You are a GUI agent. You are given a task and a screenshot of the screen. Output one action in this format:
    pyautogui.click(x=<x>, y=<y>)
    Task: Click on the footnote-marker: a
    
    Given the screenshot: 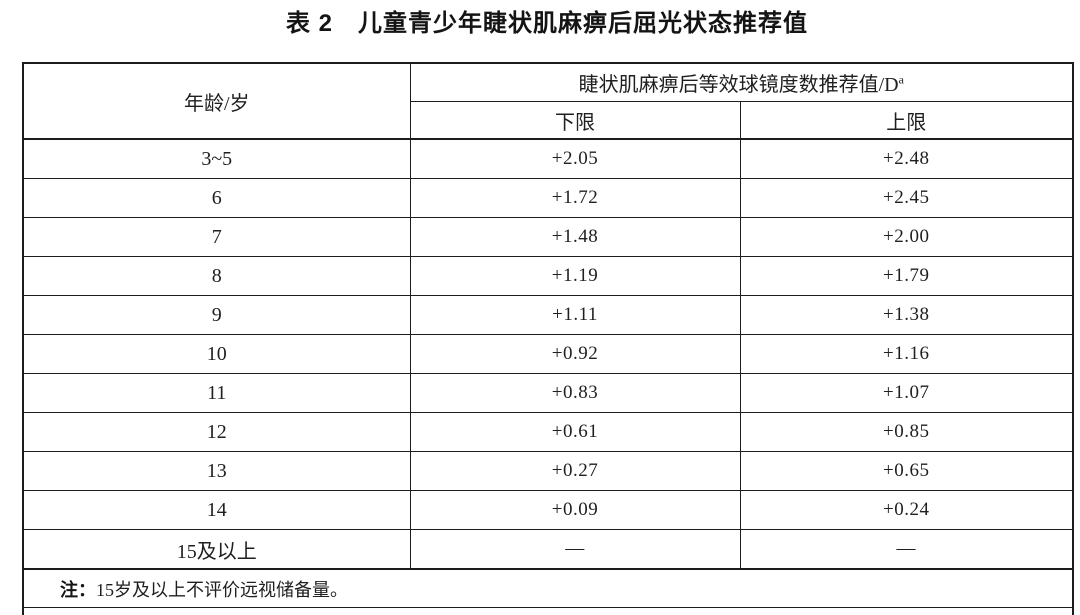 What is the action you would take?
    pyautogui.click(x=901, y=79)
    